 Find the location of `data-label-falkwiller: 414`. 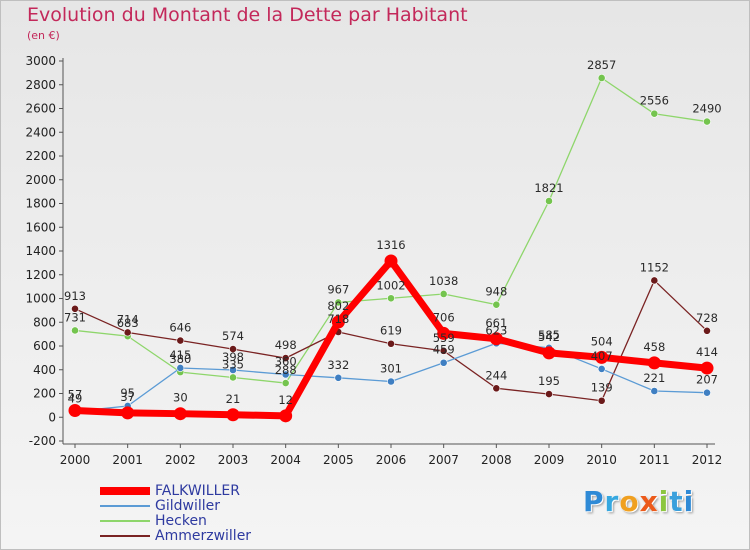

data-label-falkwiller: 414 is located at coordinates (707, 352).